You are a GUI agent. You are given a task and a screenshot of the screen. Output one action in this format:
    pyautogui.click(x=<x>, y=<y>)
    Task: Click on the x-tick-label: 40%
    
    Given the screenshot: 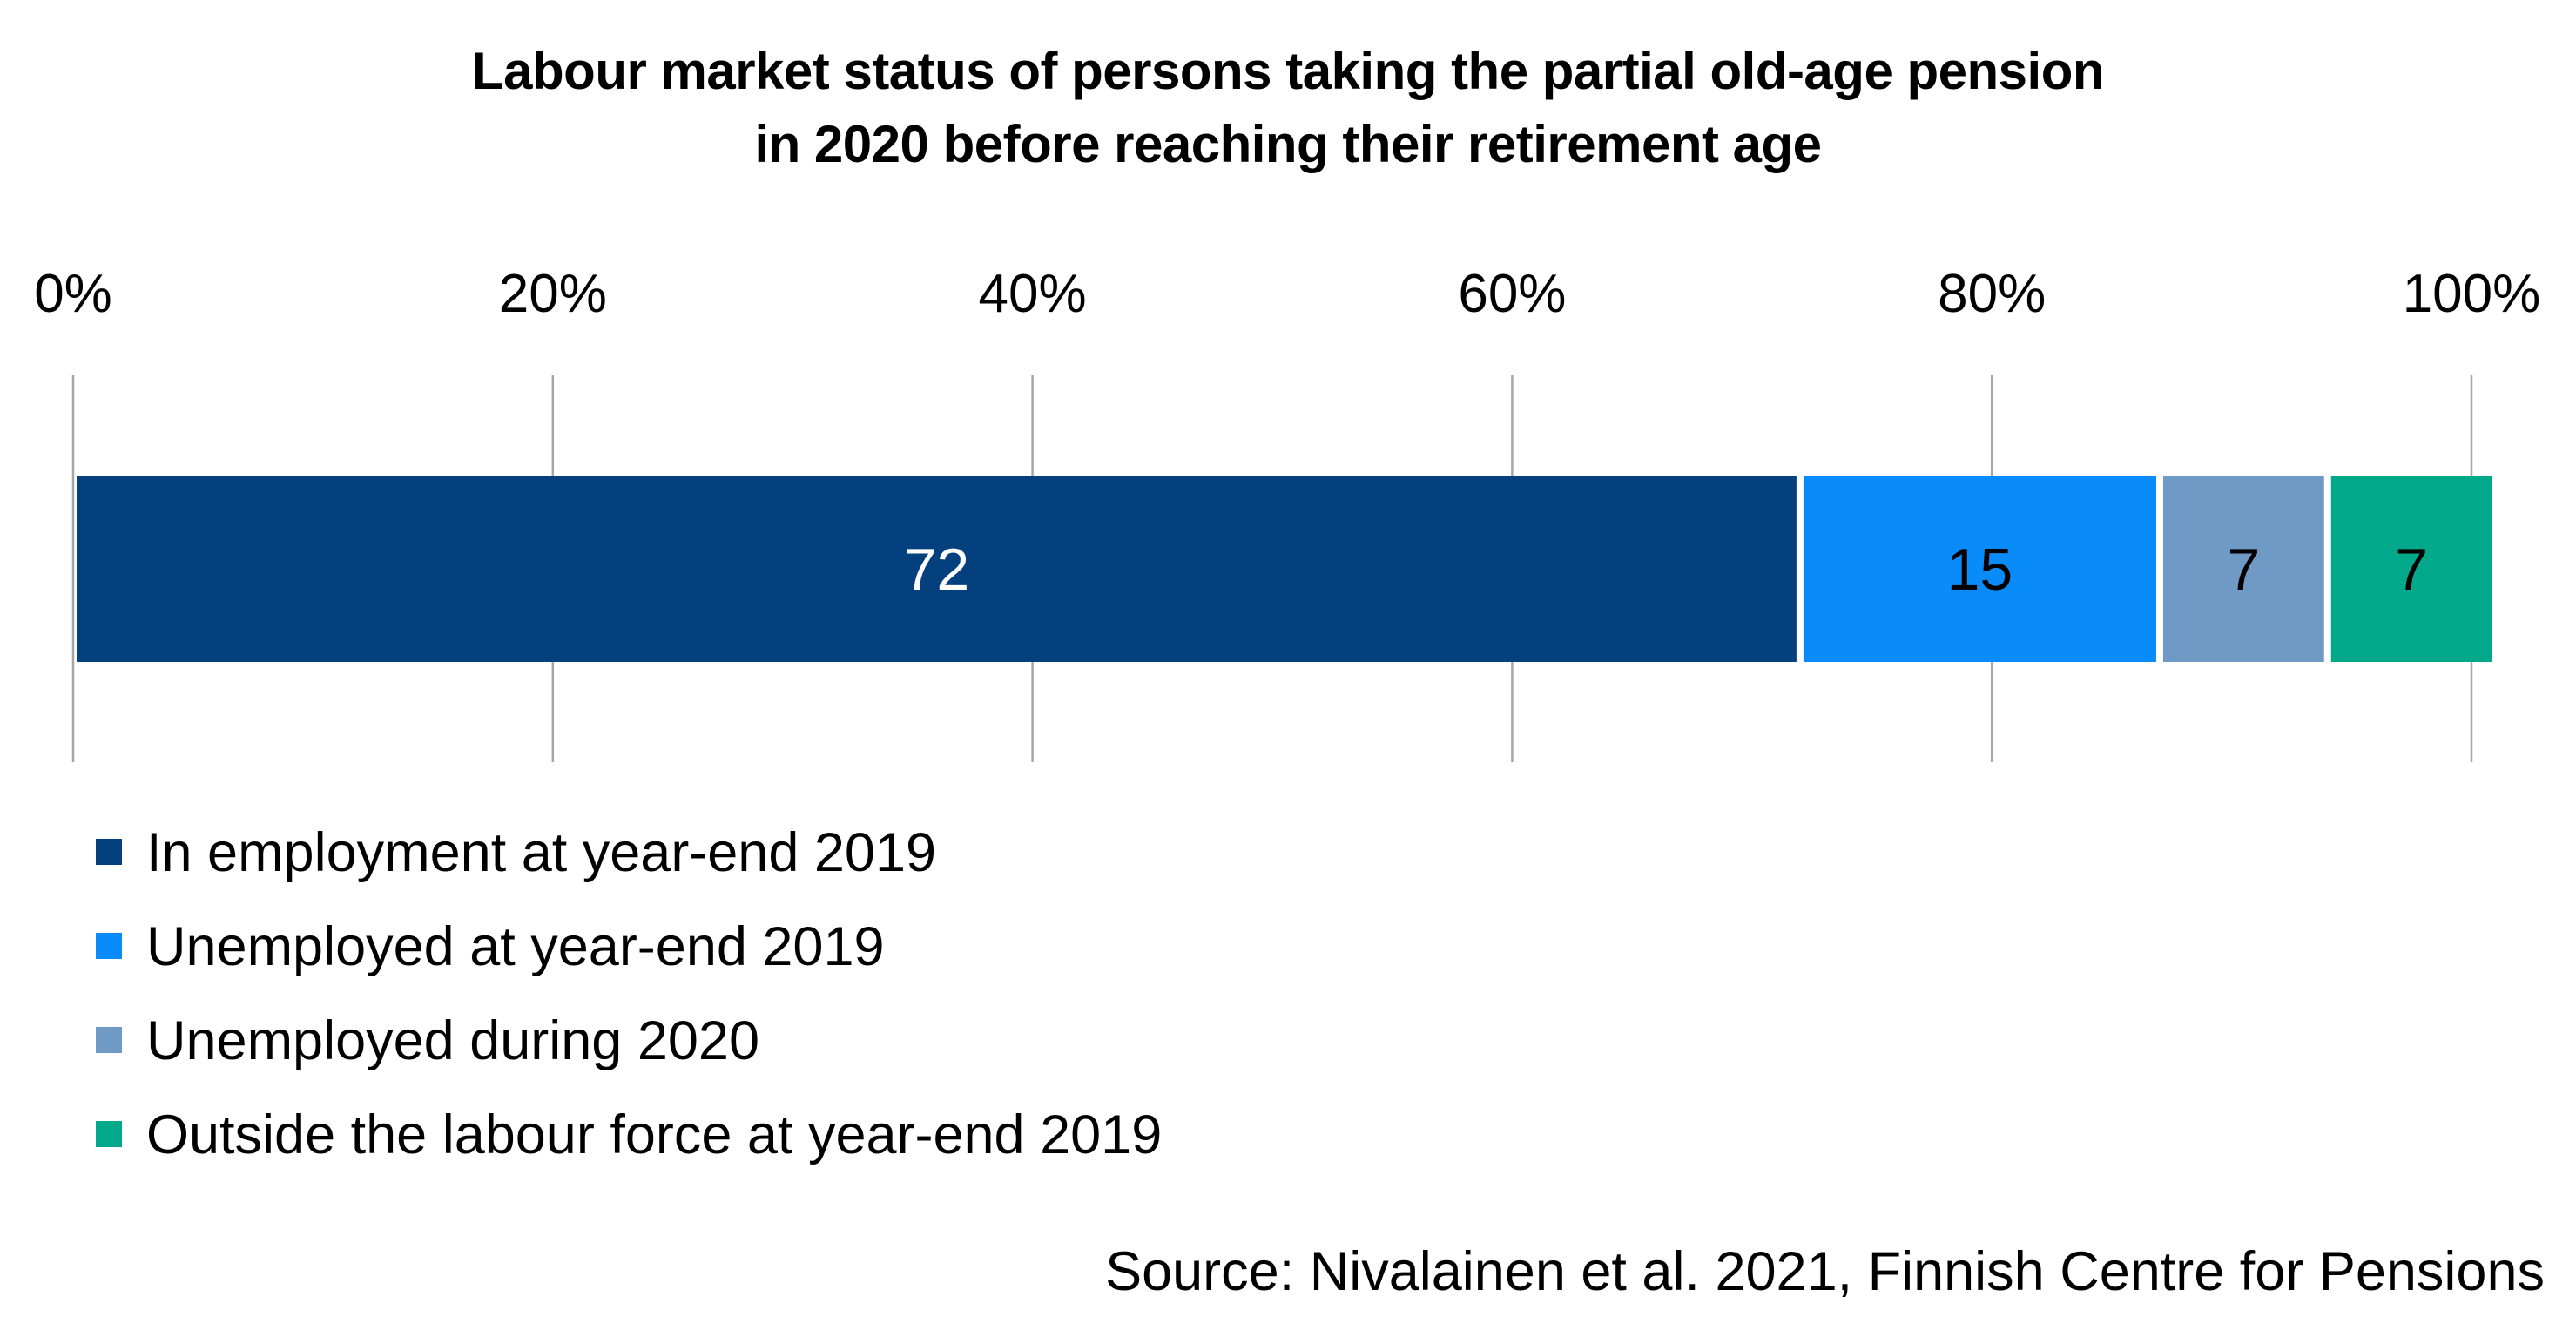 What is the action you would take?
    pyautogui.click(x=1033, y=294)
    